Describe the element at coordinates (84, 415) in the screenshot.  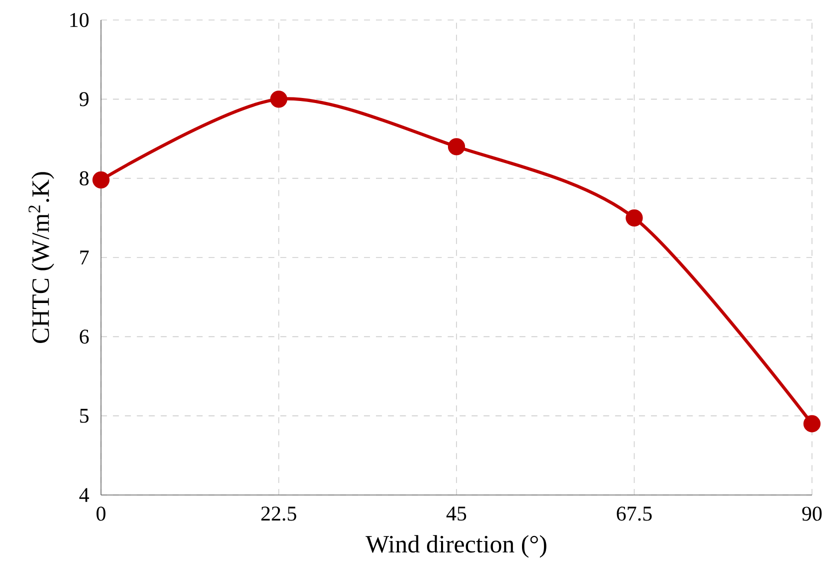
I see `y-tick-label: 5` at that location.